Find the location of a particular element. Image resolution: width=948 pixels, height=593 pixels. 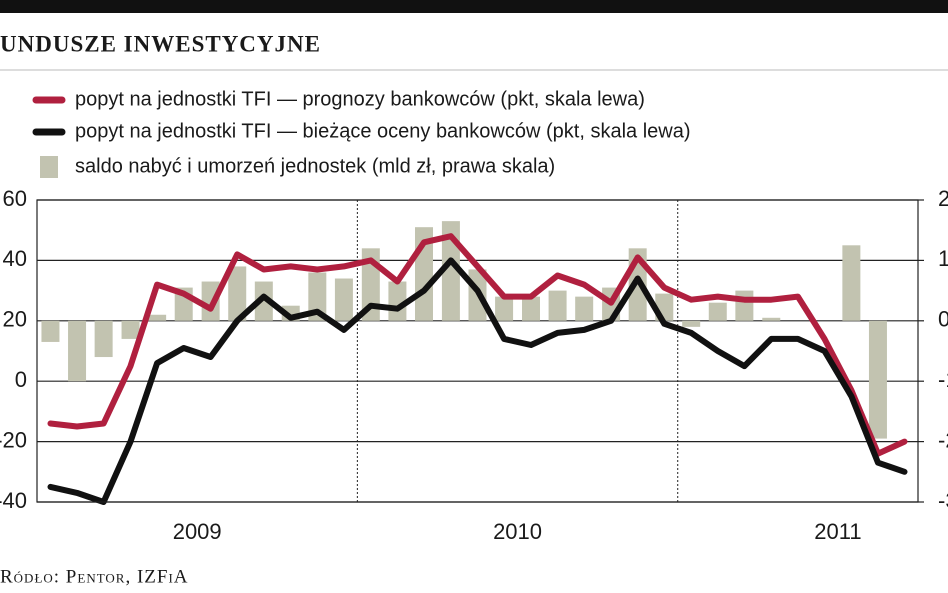

y2-tick-label: 0 is located at coordinates (943, 319).